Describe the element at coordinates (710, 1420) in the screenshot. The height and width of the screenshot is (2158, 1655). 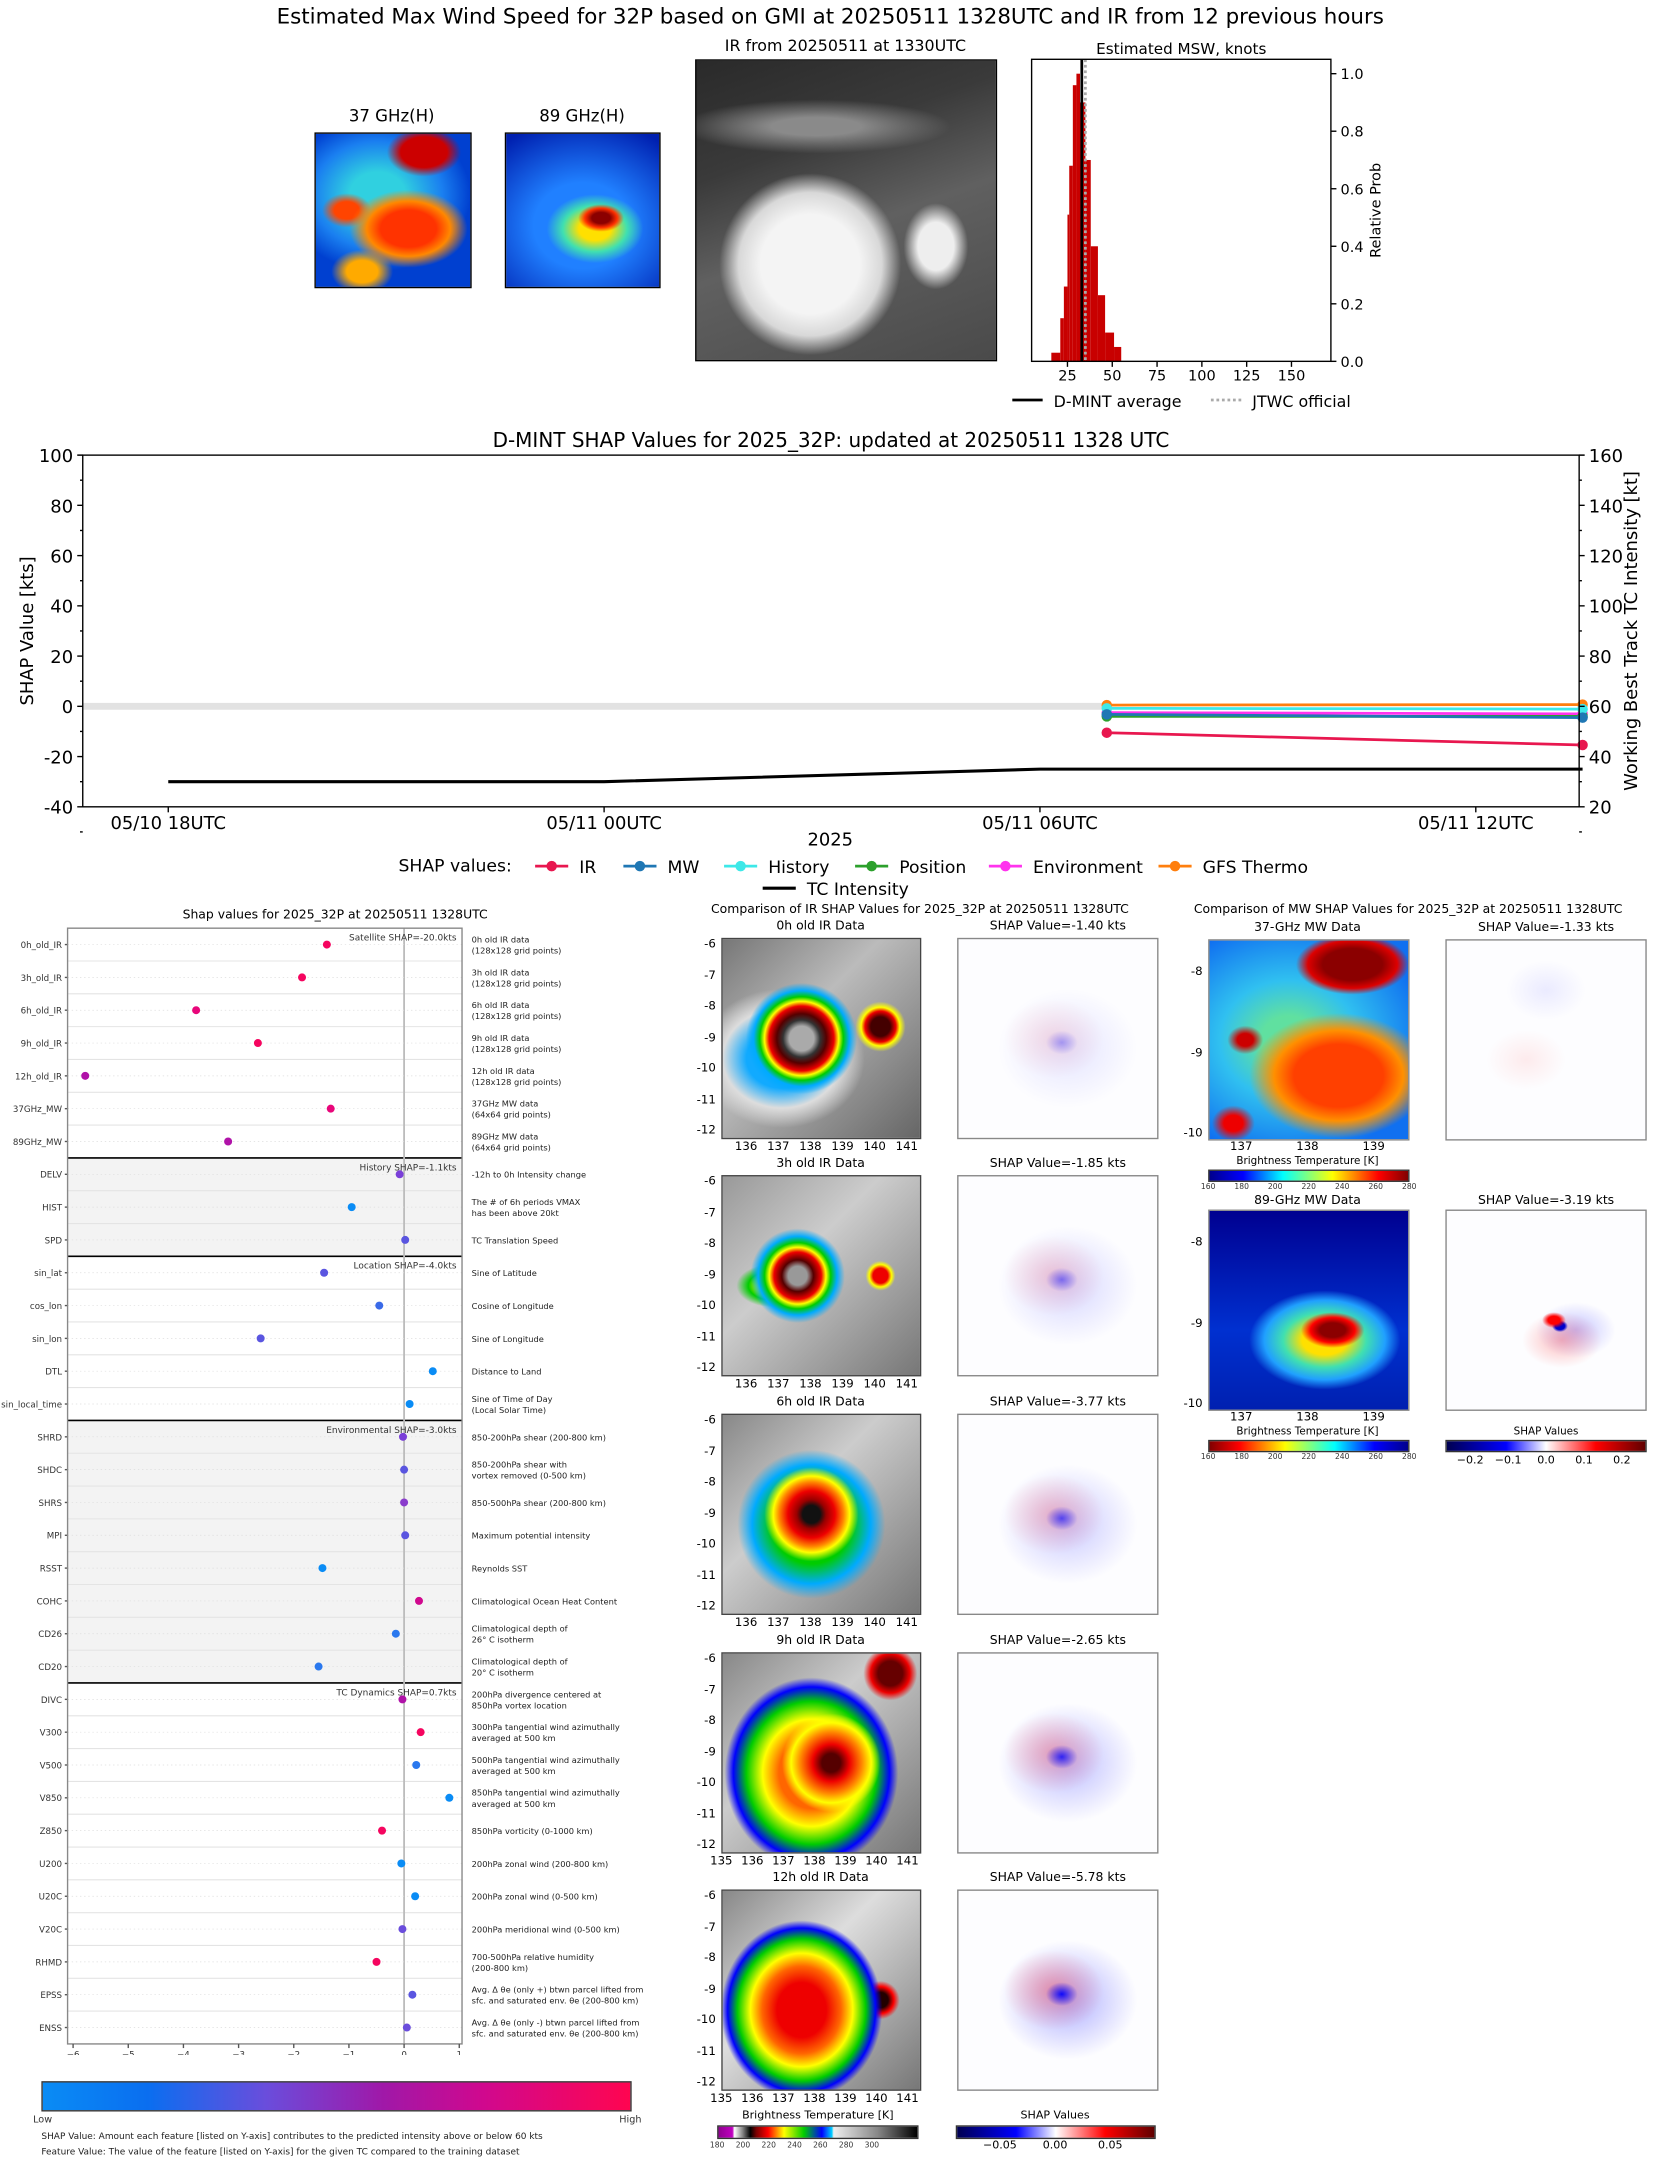
I see `ir-ytick-label: -6` at that location.